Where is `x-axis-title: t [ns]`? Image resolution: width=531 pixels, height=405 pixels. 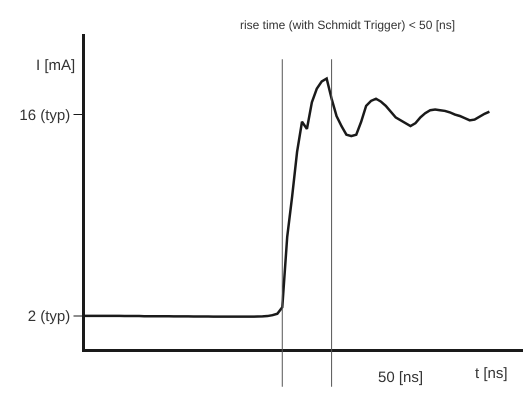
x-axis-title: t [ns] is located at coordinates (491, 373).